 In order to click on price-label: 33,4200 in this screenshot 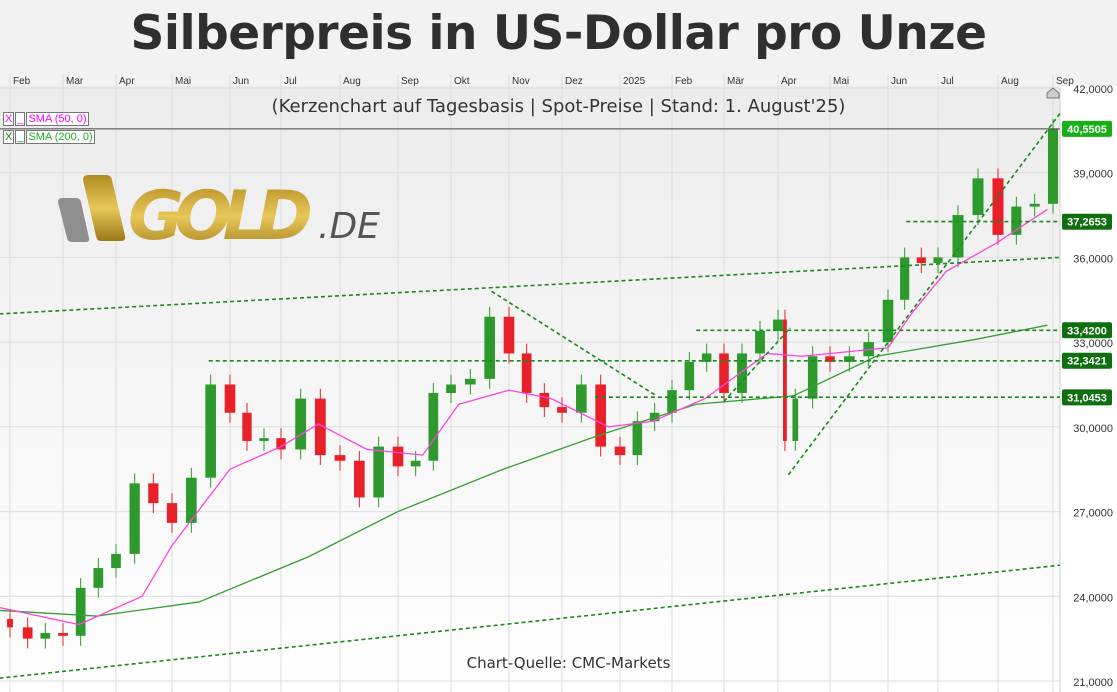, I will do `click(1087, 331)`.